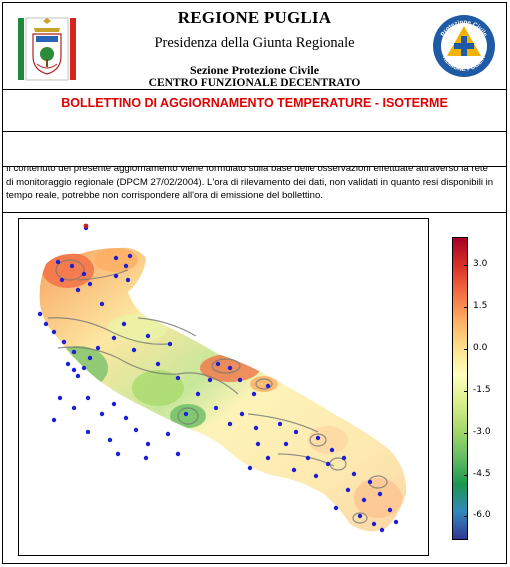  I want to click on colorbar-tick-label: 1.5, so click(480, 306).